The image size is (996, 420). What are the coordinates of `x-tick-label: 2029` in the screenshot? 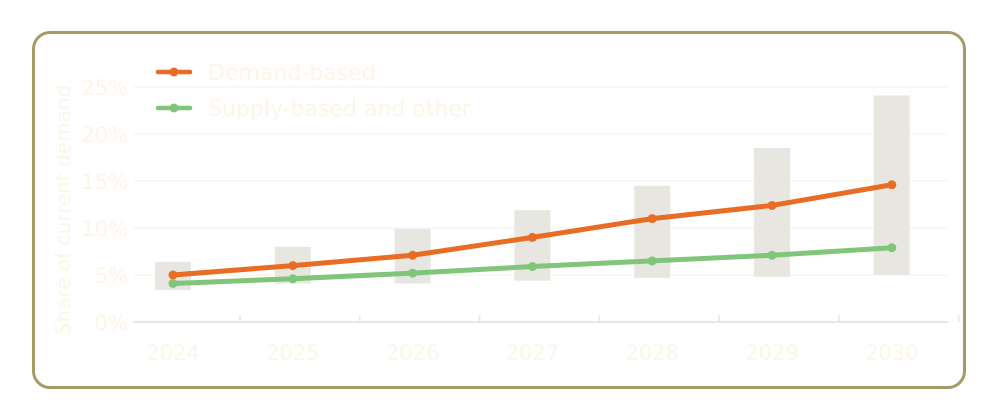 It's located at (771, 353).